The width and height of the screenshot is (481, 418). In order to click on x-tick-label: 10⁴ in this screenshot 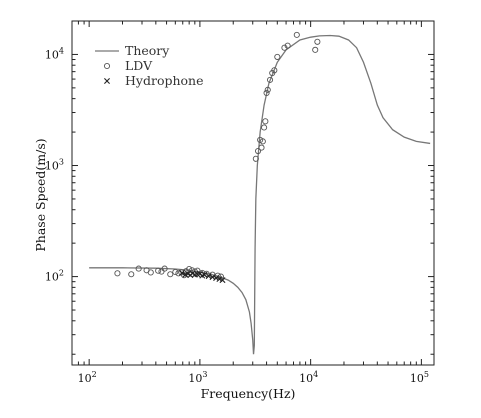, I will do `click(308, 377)`.